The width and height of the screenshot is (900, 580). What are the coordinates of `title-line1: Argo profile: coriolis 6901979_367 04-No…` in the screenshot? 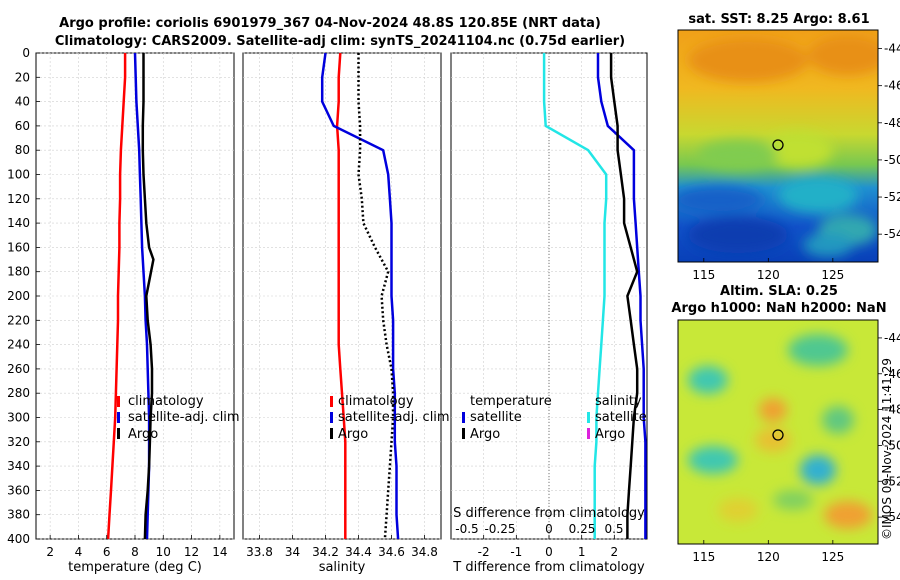 It's located at (330, 23).